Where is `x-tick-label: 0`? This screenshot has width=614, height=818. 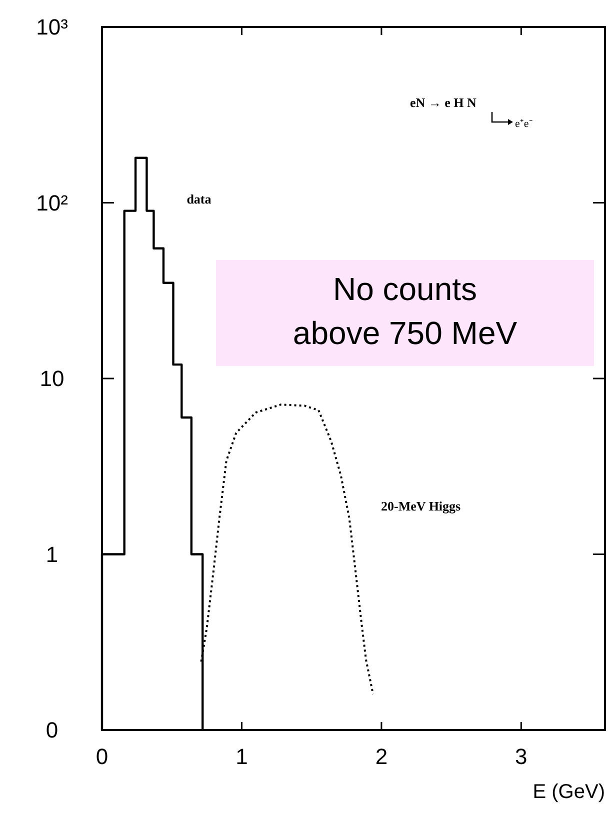
x-tick-label: 0 is located at coordinates (102, 756).